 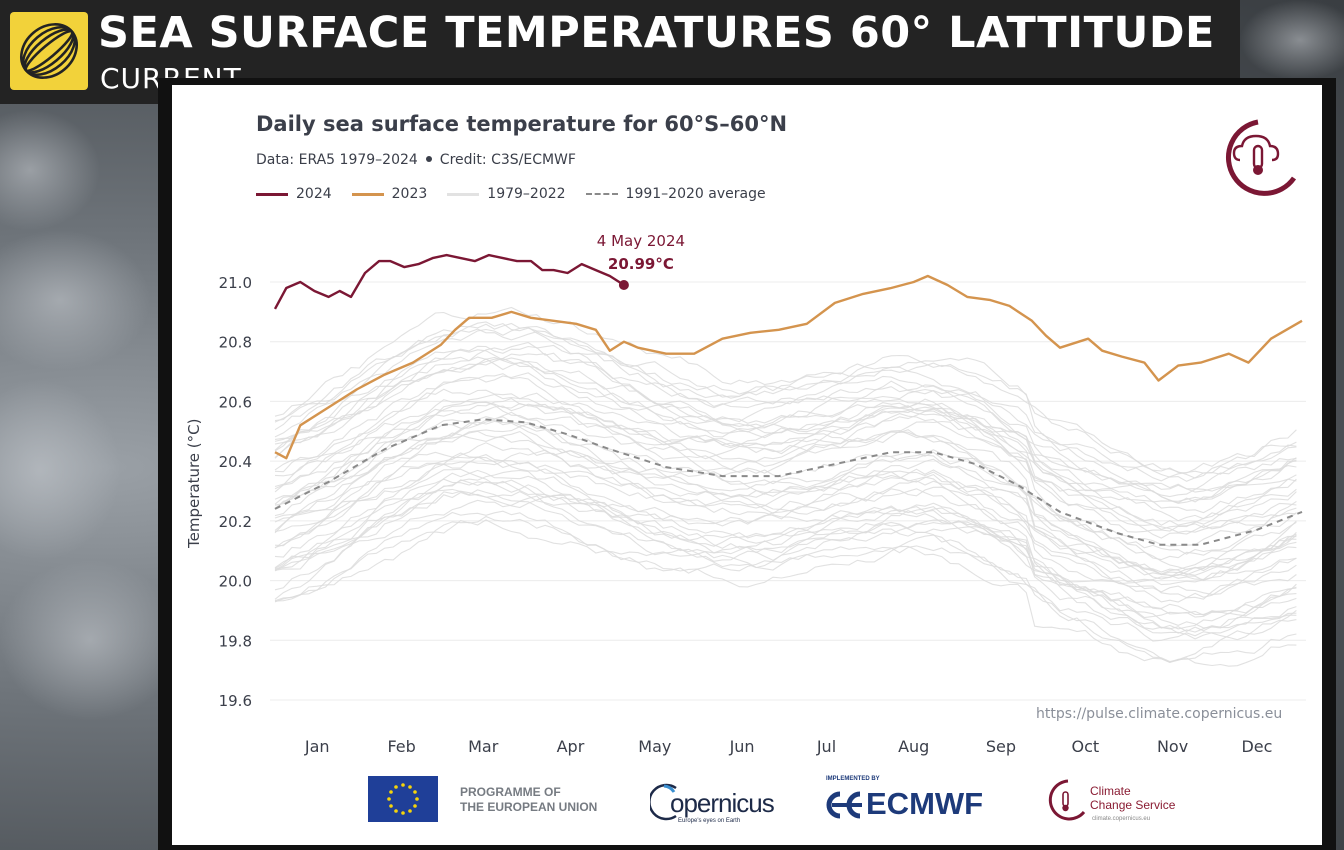 I want to click on y-tick-labels: 19.6 19.8 20.0 20.2 20.4 20.6 20.8 21.0, so click(x=235, y=492).